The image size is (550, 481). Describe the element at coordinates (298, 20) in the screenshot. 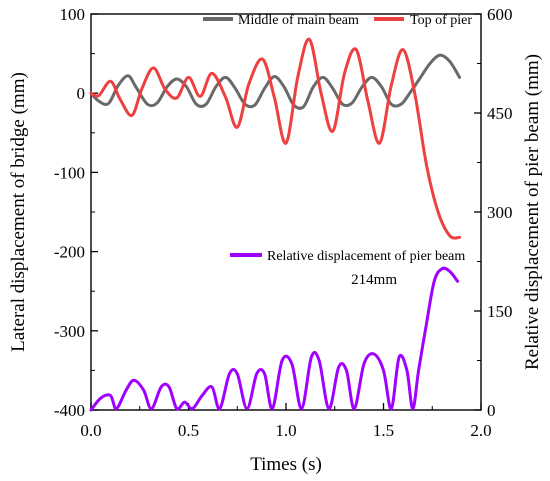

I see `legend-label-middle-of-main-beam: Middle of main beam` at that location.